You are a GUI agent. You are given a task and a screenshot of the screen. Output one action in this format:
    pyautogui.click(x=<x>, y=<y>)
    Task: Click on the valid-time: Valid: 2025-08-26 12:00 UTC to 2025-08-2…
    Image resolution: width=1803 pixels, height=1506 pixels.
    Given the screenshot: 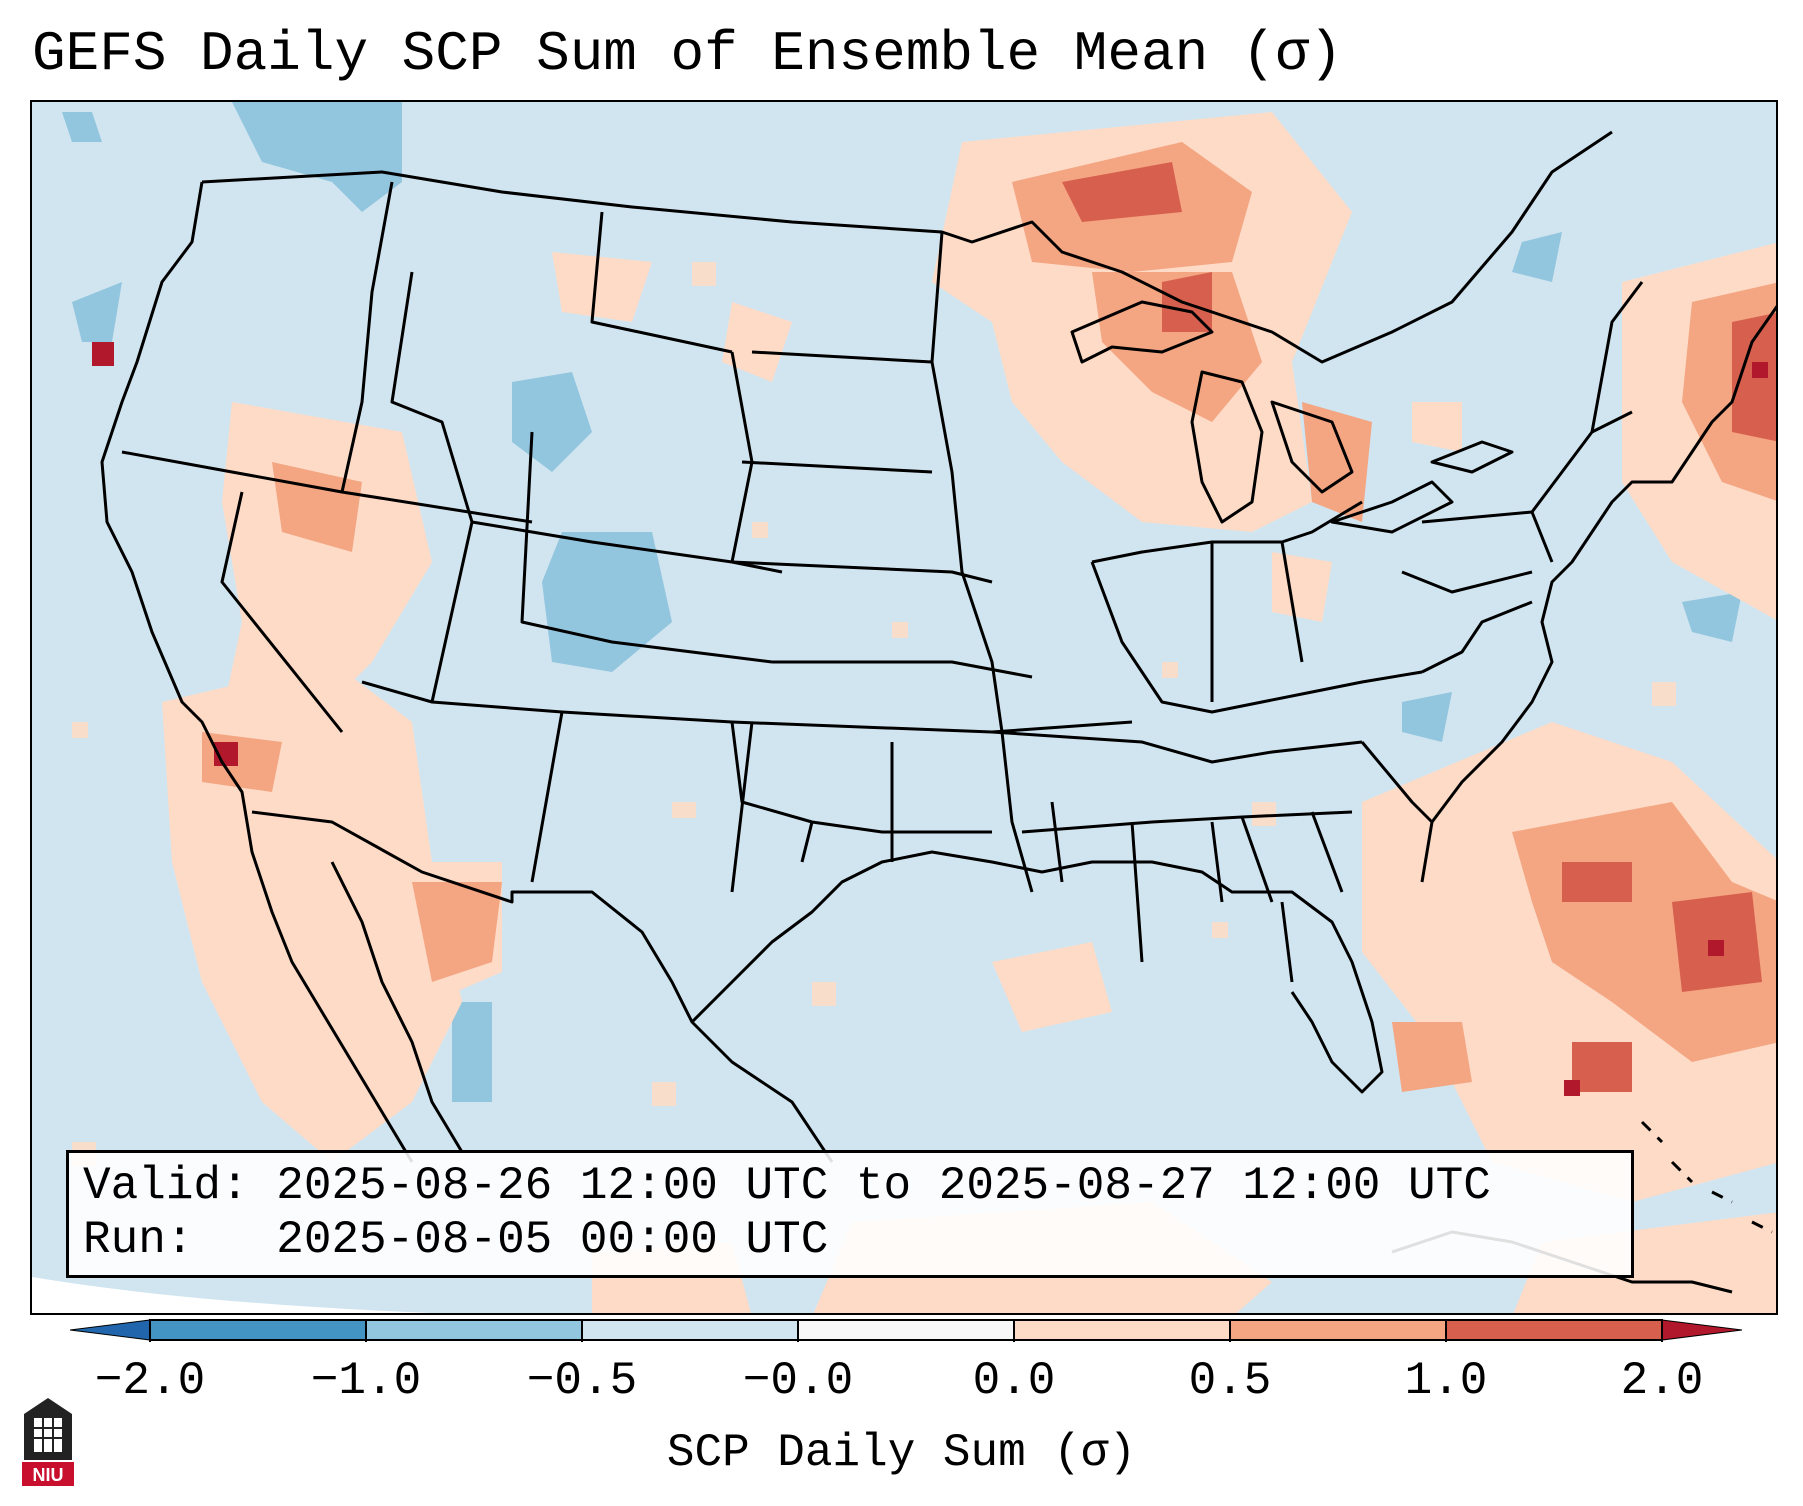 What is the action you would take?
    pyautogui.click(x=787, y=1186)
    